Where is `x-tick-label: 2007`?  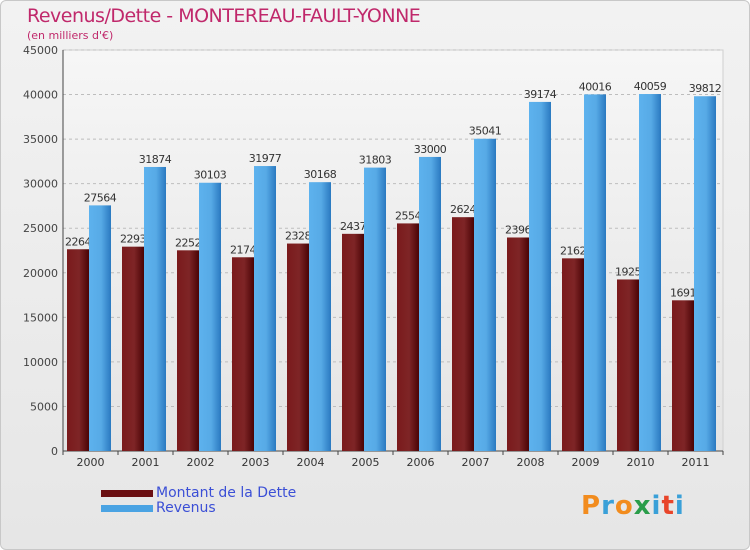 x-tick-label: 2007 is located at coordinates (476, 462).